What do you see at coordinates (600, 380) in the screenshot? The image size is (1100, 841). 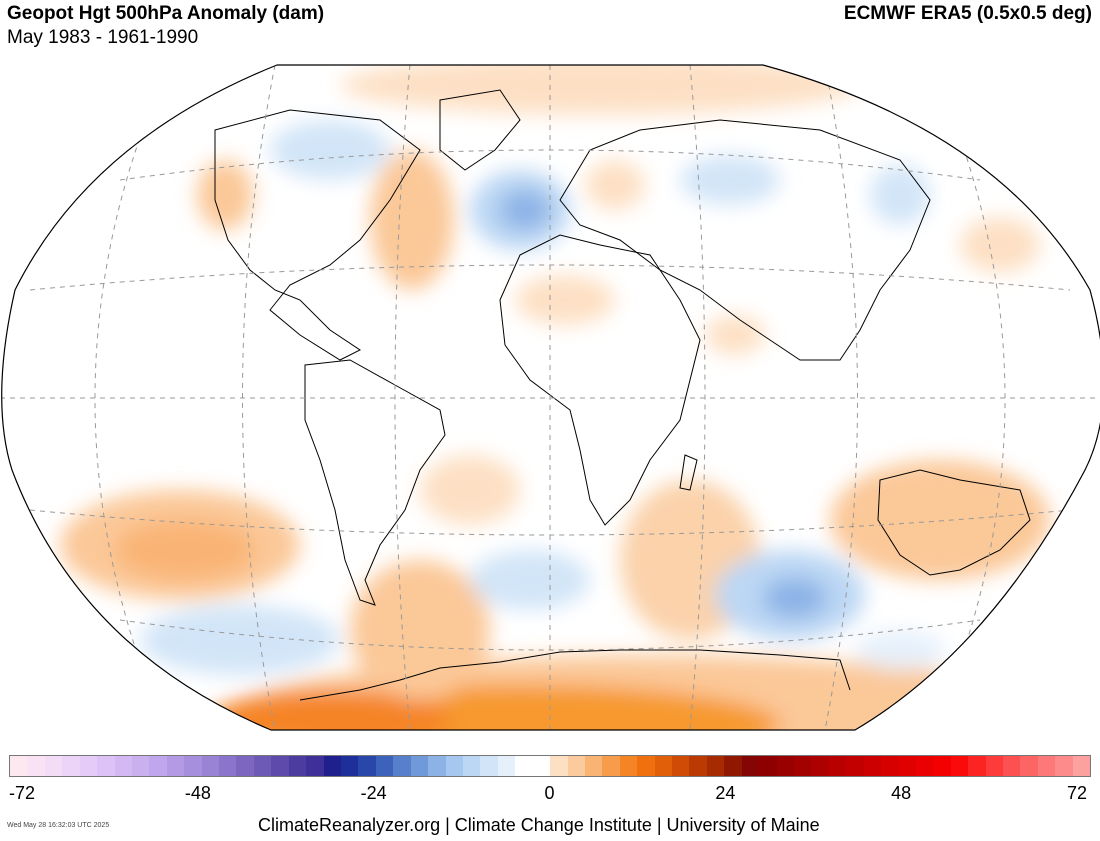 I see `europe-africa-outline` at bounding box center [600, 380].